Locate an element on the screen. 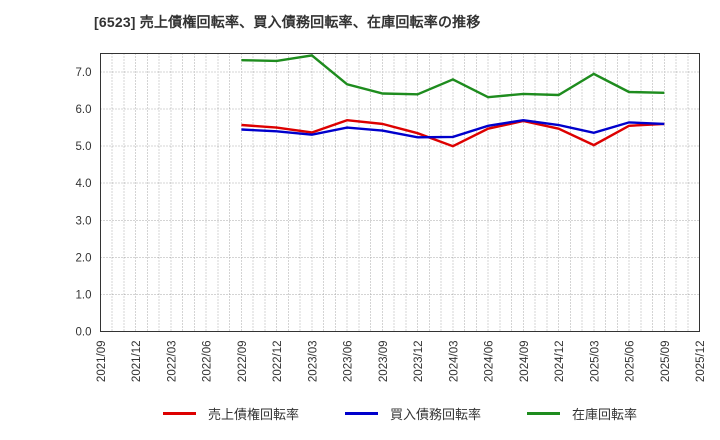  x-tick-label: 2022/09 is located at coordinates (243, 362).